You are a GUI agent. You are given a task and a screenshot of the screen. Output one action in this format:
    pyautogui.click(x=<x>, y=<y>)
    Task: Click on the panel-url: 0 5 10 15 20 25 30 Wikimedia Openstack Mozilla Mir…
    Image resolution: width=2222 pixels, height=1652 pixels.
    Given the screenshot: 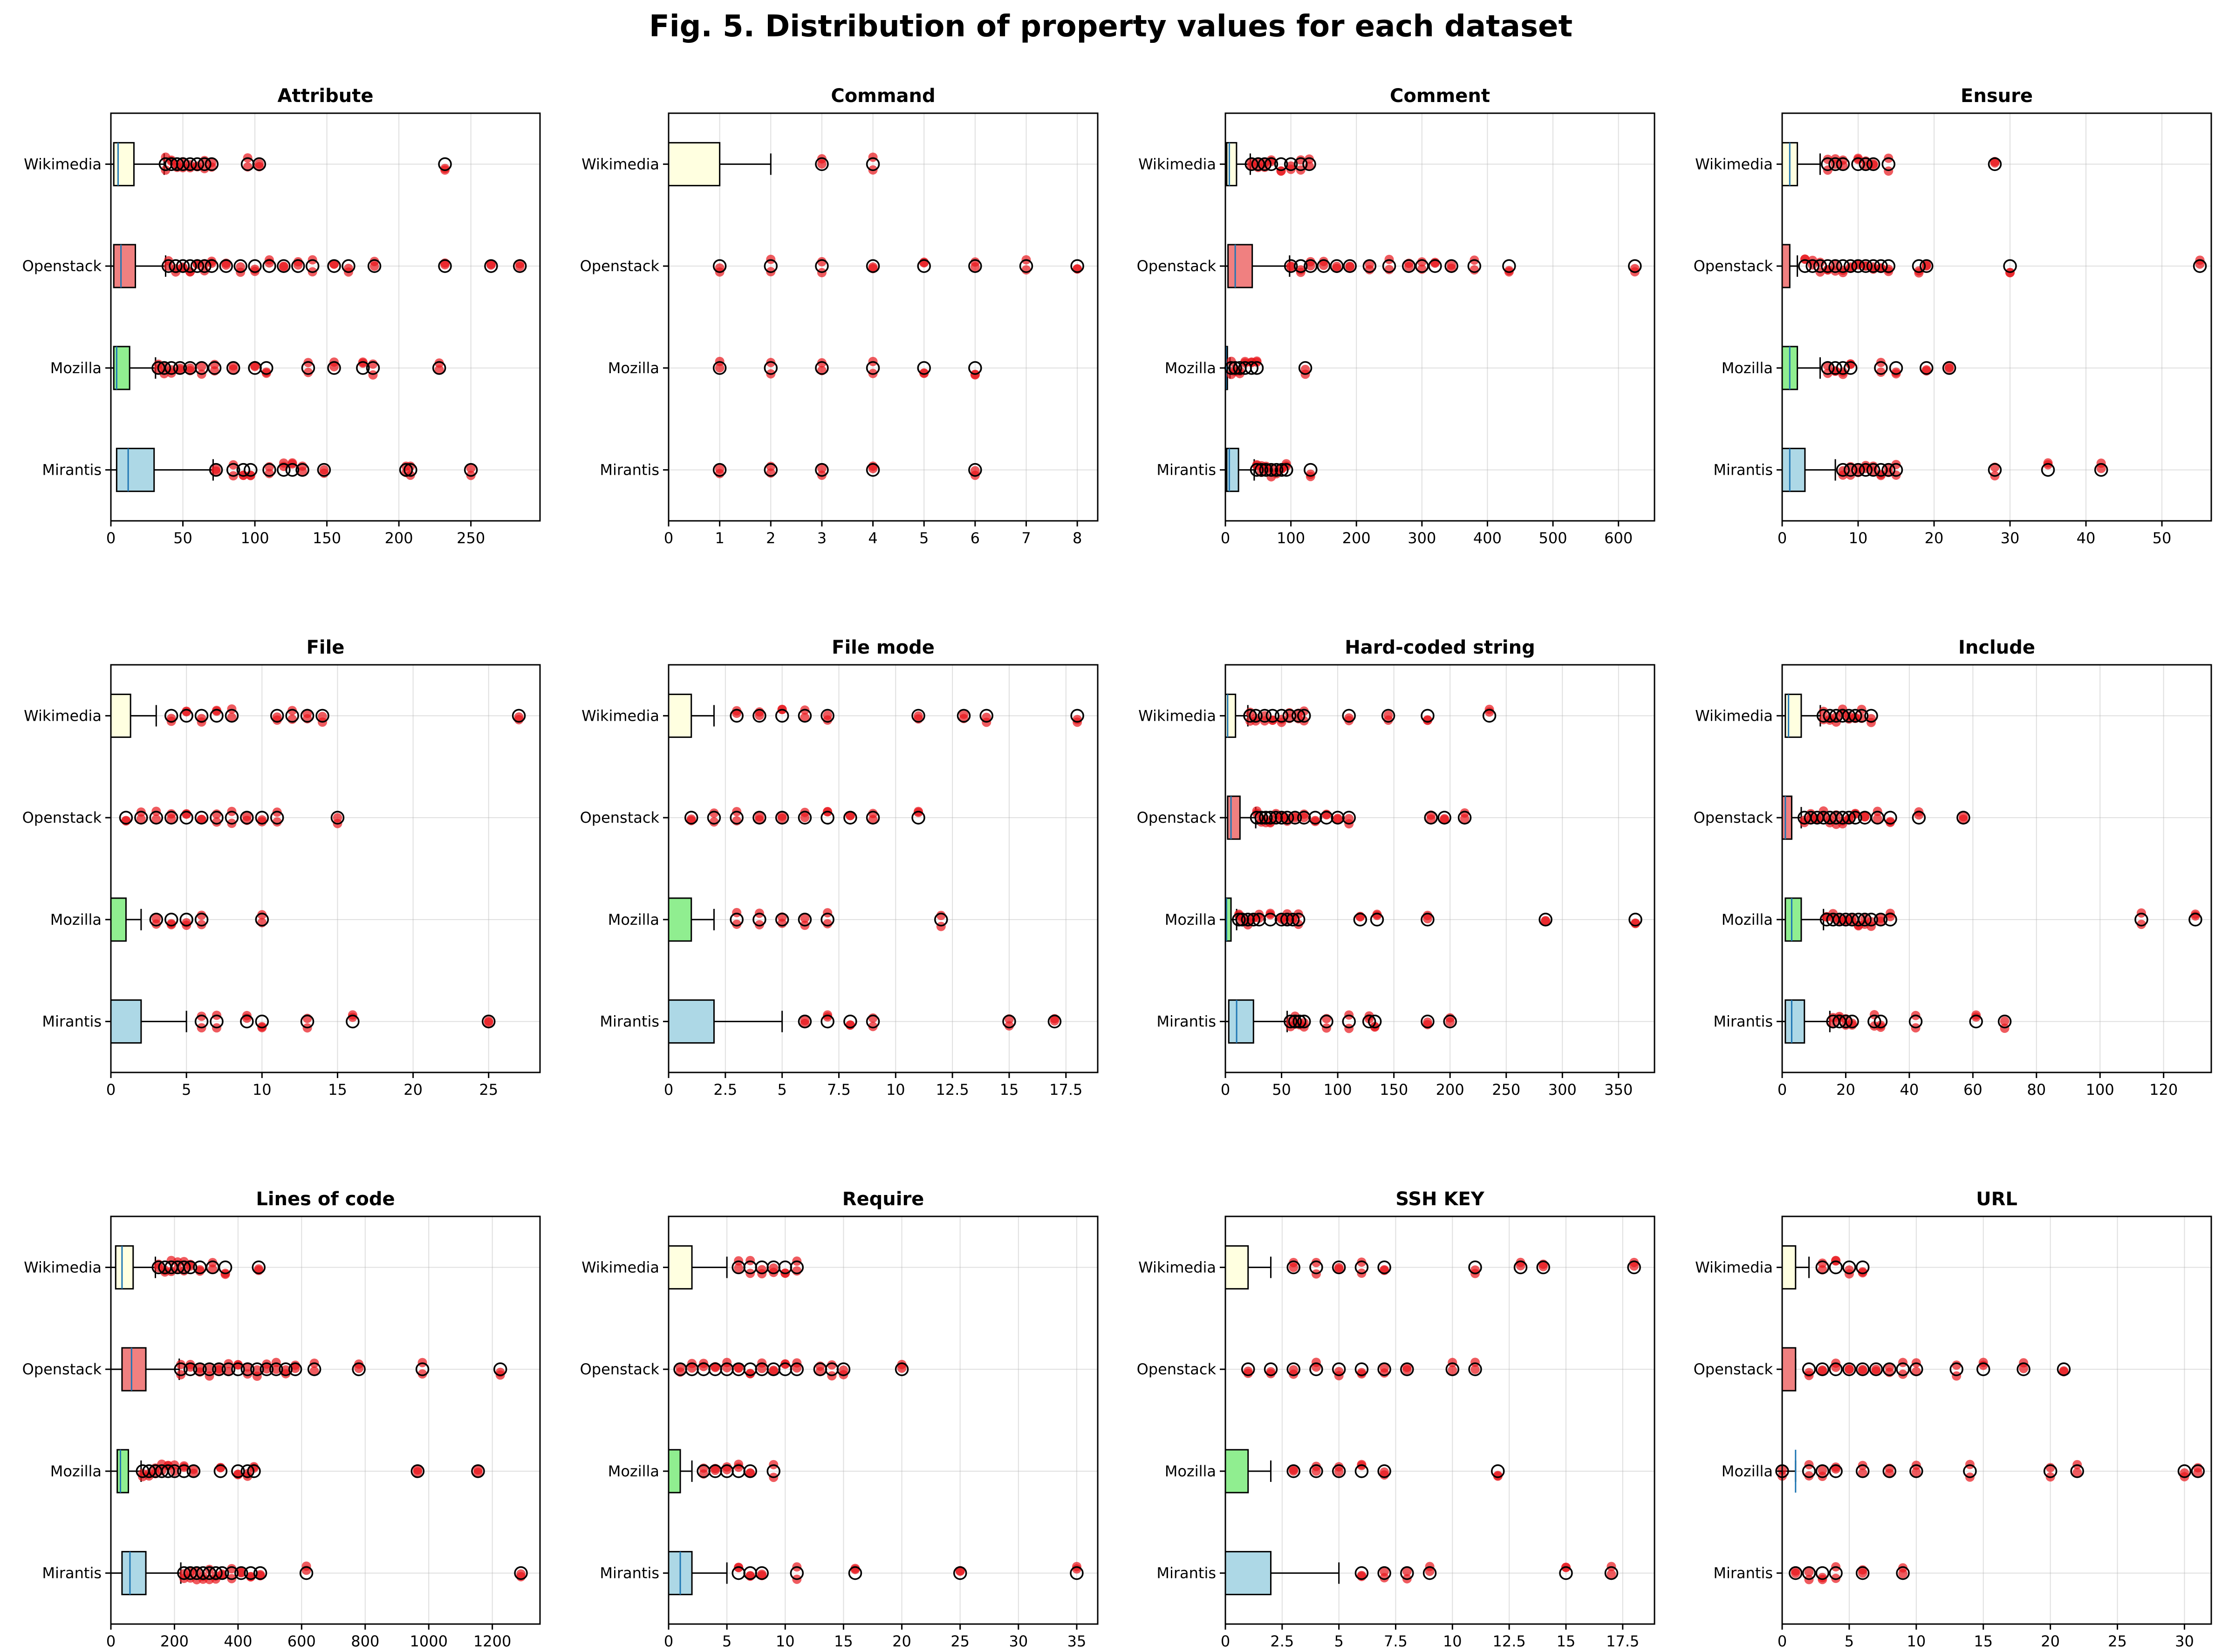 What is the action you would take?
    pyautogui.click(x=1953, y=1419)
    